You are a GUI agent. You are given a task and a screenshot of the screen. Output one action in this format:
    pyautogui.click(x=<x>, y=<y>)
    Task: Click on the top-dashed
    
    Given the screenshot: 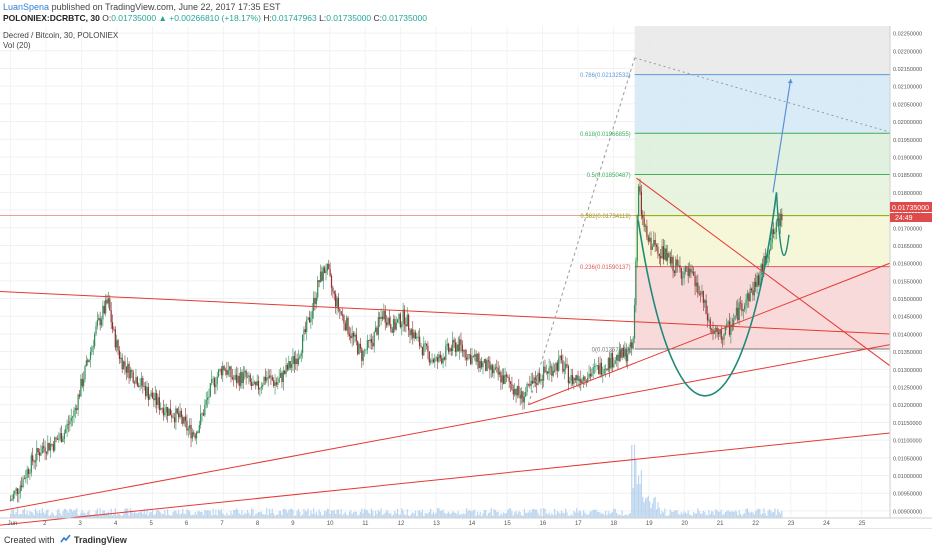 What is the action you would take?
    pyautogui.click(x=762, y=95)
    